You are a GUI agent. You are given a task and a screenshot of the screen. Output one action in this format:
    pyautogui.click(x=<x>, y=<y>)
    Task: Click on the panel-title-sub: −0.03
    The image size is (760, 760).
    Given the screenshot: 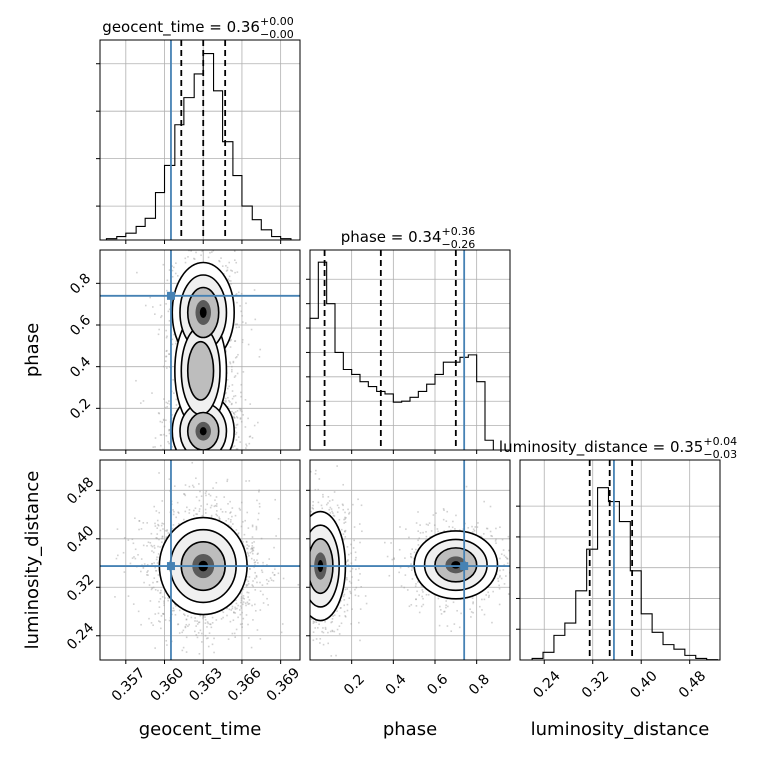 What is the action you would take?
    pyautogui.click(x=720, y=454)
    